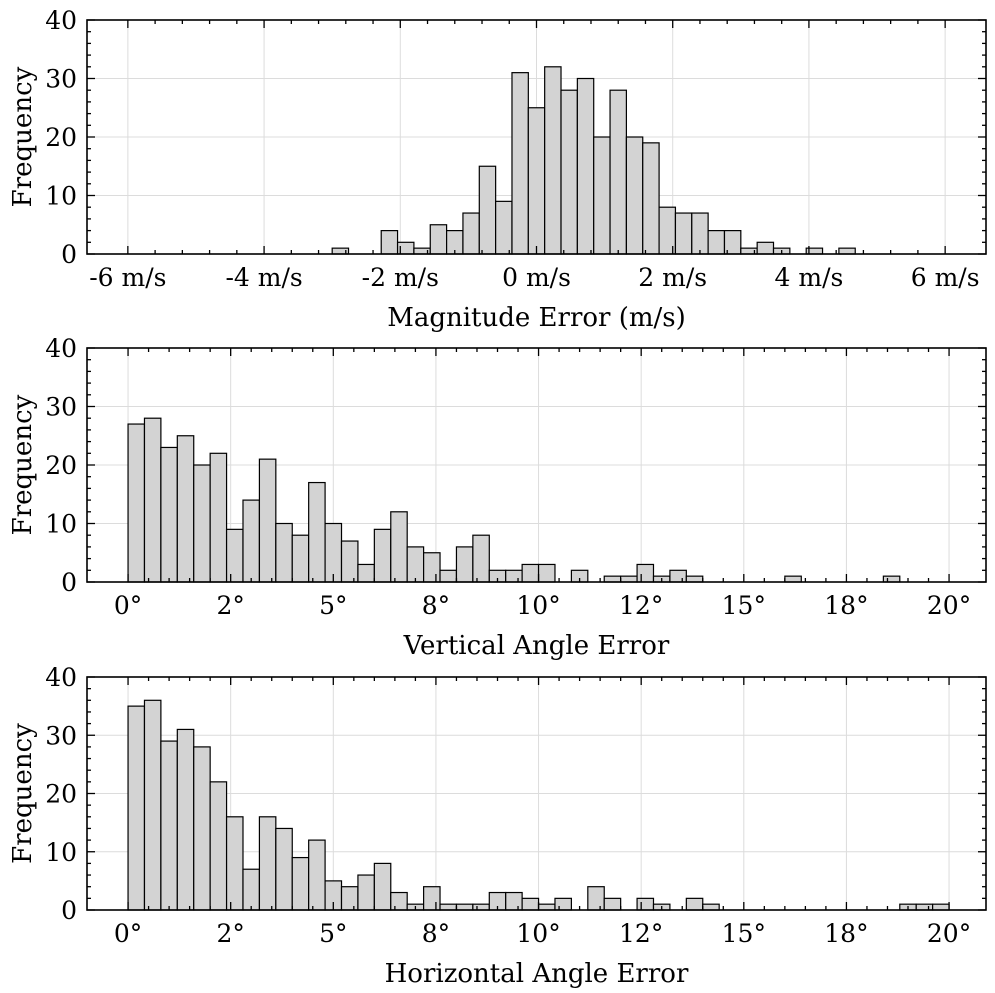 This screenshot has height=993, width=995. I want to click on horizontal-angle-error-xtick-label: 20°, so click(949, 933).